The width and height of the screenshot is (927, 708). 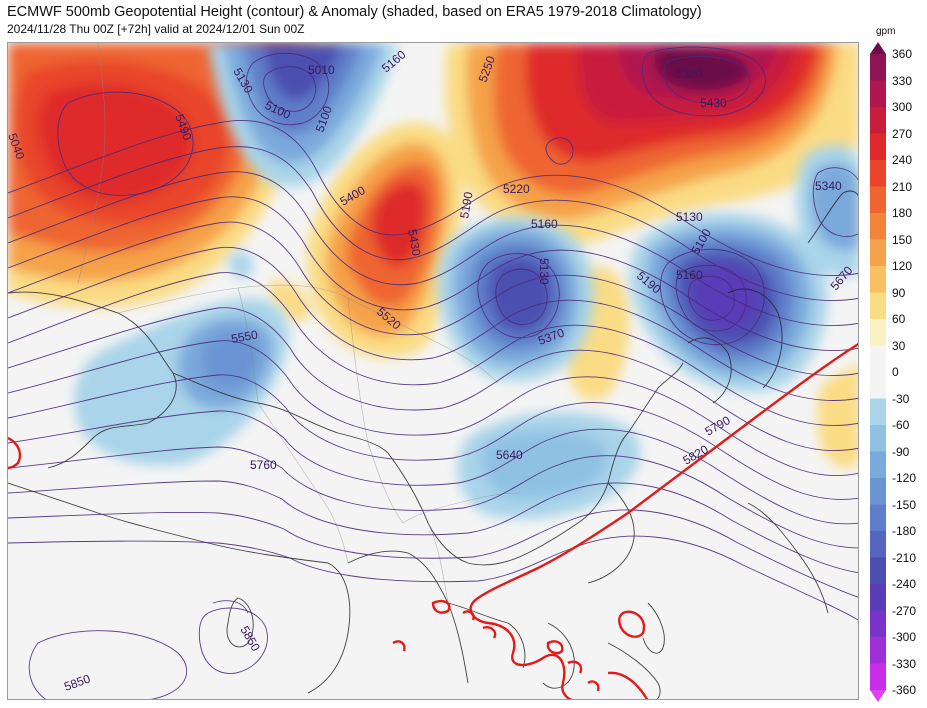 What do you see at coordinates (902, 54) in the screenshot?
I see `colorbar-tick-label: 360` at bounding box center [902, 54].